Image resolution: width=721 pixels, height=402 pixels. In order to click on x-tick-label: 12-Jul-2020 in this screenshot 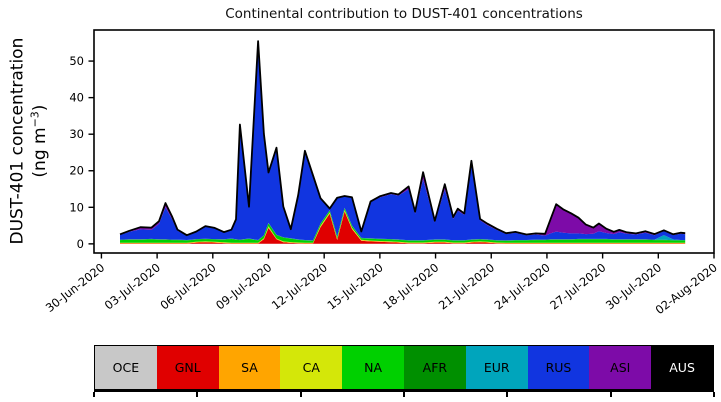, I will do `click(299, 286)`.